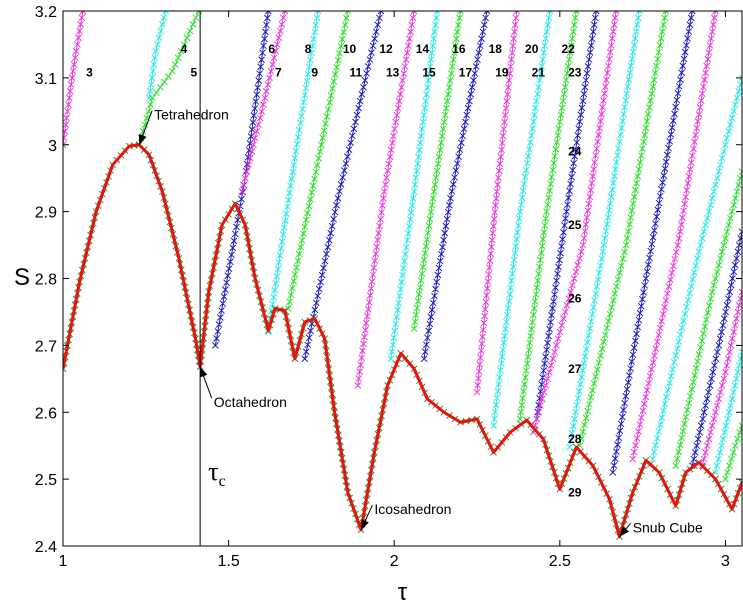 The width and height of the screenshot is (743, 607). Describe the element at coordinates (222, 481) in the screenshot. I see `tau-c-subscript: c` at that location.